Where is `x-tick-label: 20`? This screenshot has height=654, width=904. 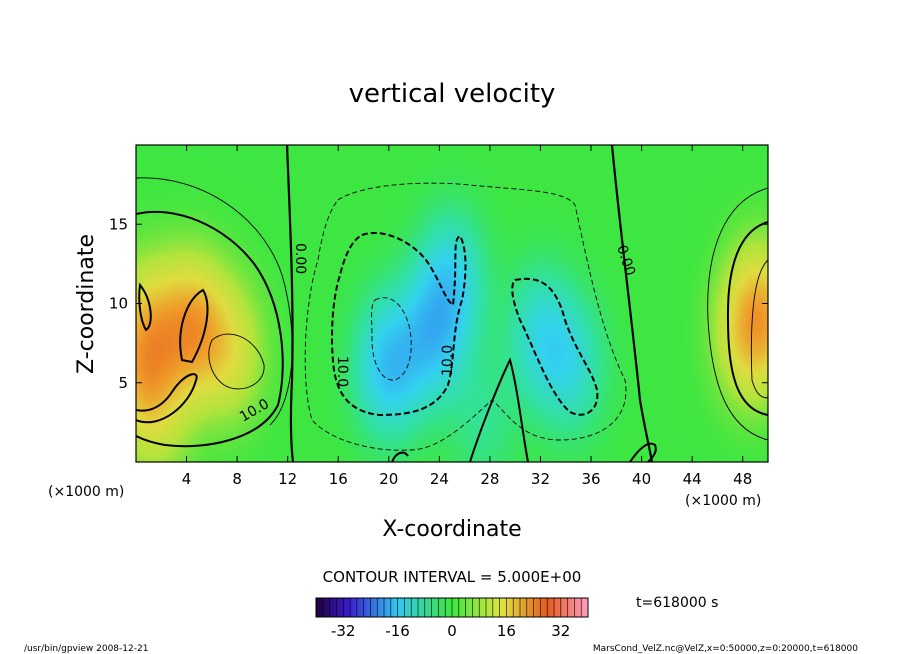 x-tick-label: 20 is located at coordinates (388, 479).